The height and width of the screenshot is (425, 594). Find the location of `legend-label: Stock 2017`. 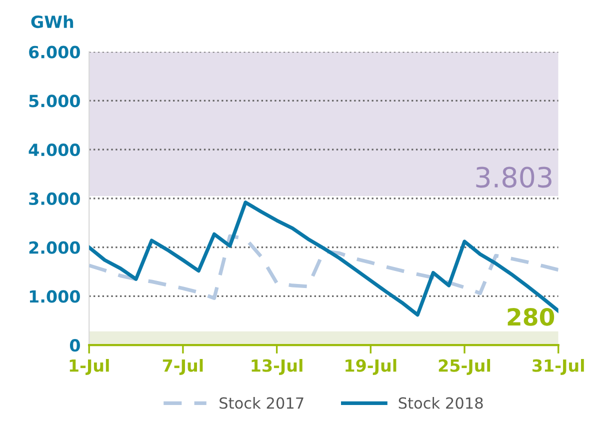

legend-label: Stock 2017 is located at coordinates (262, 402).